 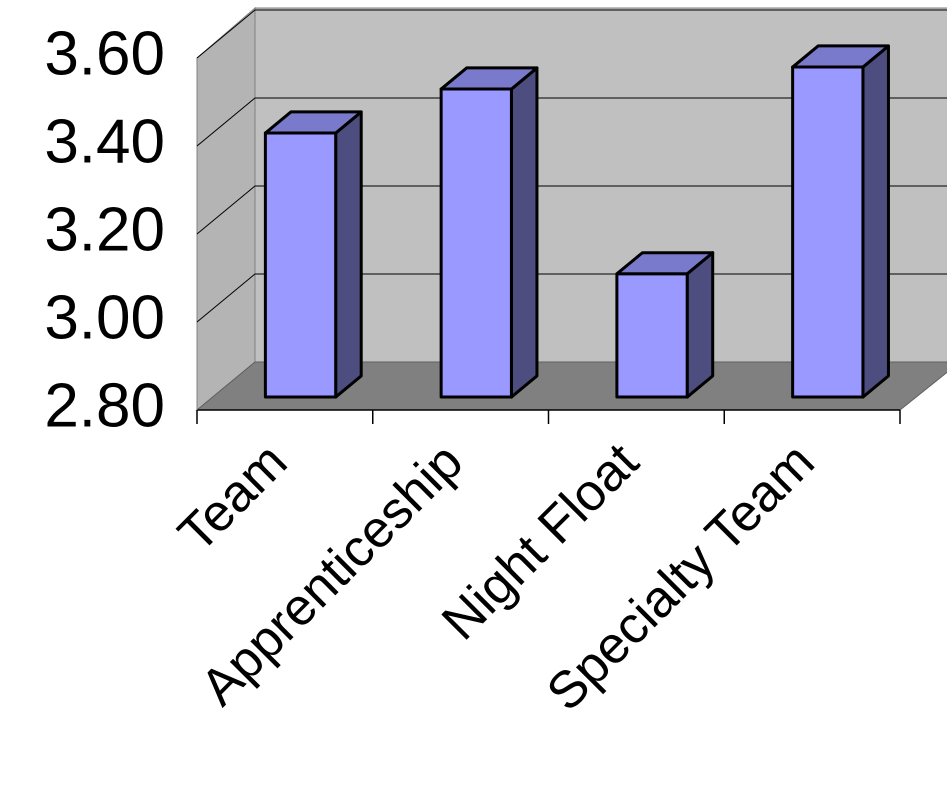 What do you see at coordinates (104, 53) in the screenshot?
I see `y-tick-label: 3.60` at bounding box center [104, 53].